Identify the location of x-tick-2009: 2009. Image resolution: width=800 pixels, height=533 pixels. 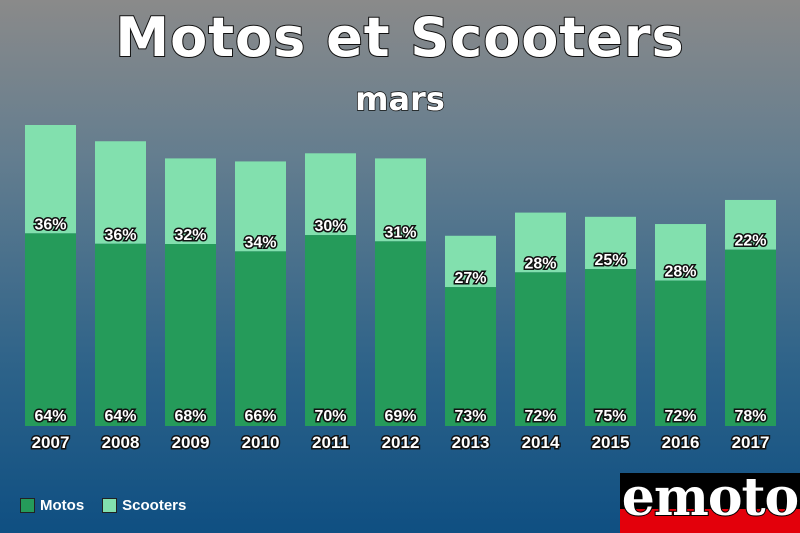
(191, 442).